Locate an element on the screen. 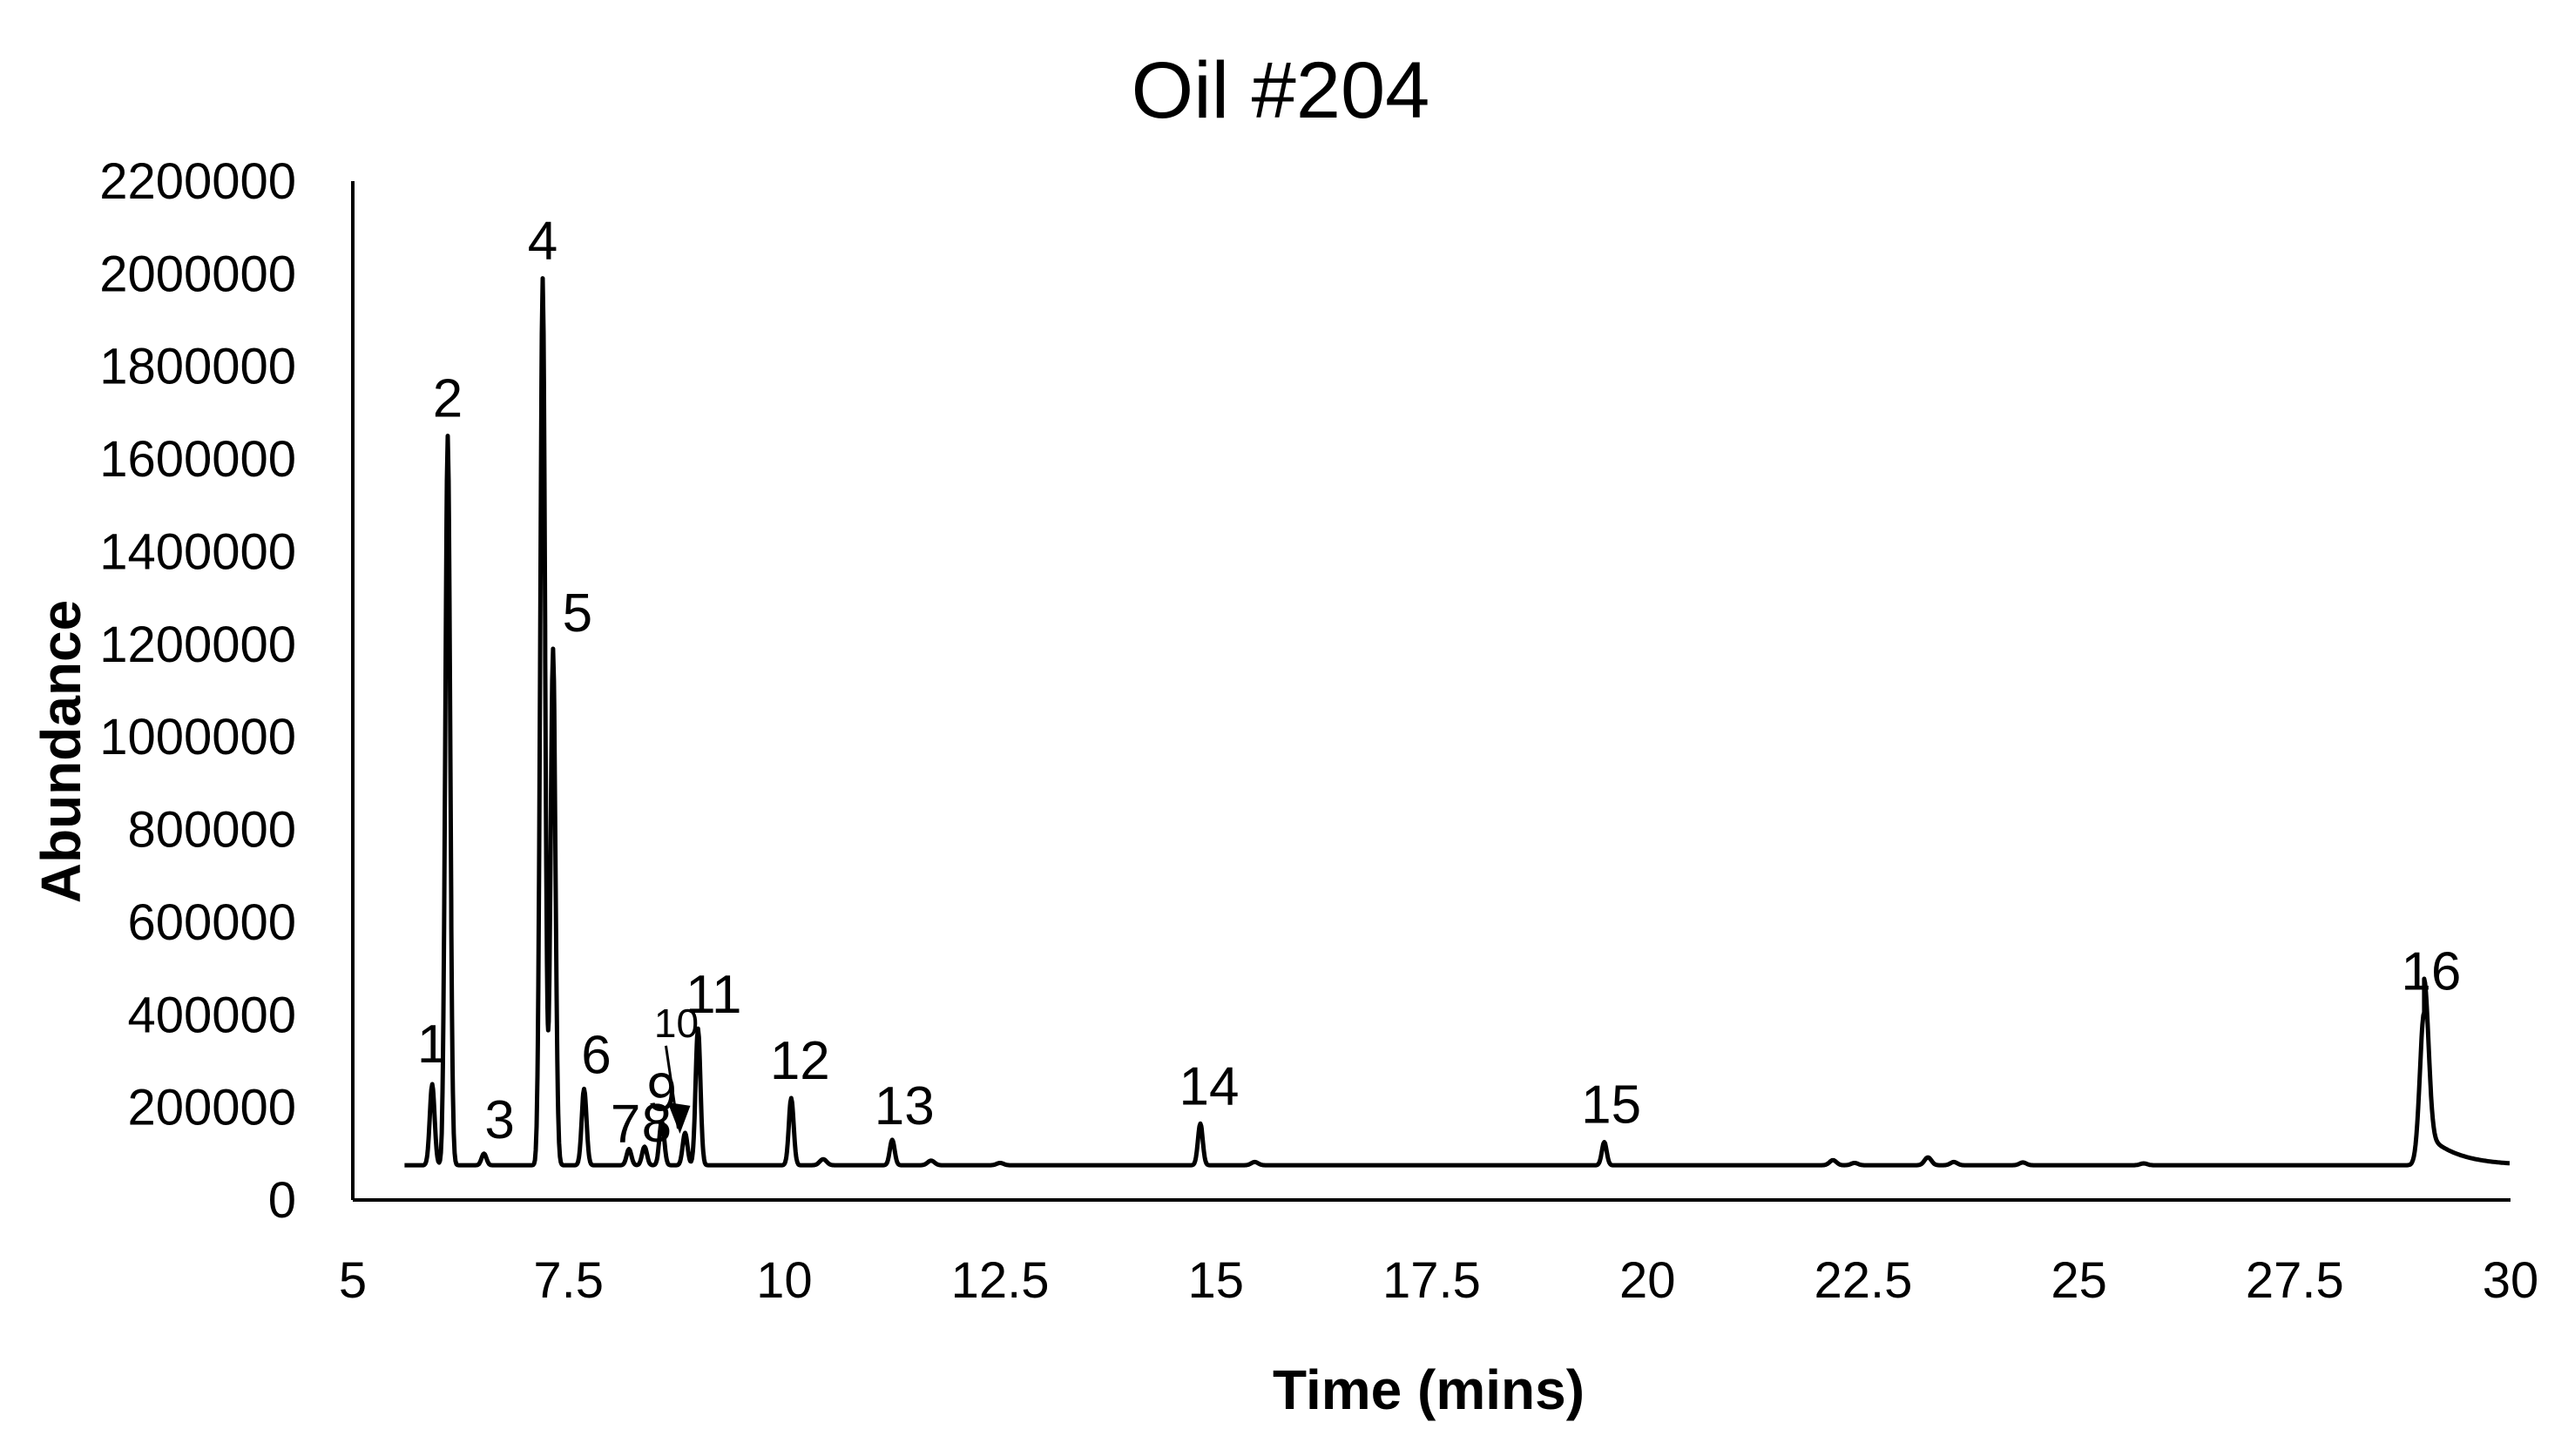 The width and height of the screenshot is (2568, 1456). x-tick-label: 20 is located at coordinates (1648, 1280).